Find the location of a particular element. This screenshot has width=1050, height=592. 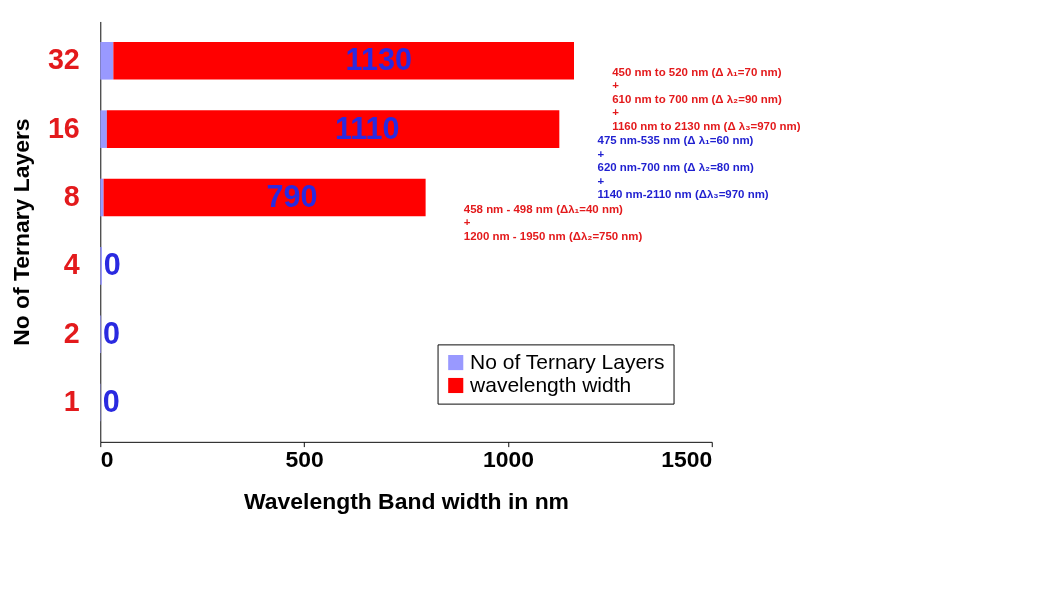

y-tick-label: 16 is located at coordinates (63, 127).